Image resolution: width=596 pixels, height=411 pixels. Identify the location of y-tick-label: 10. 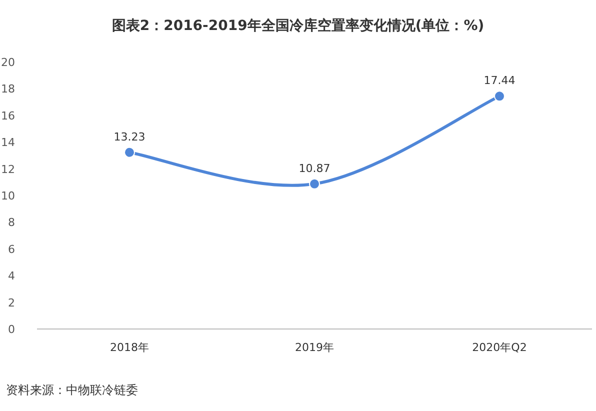
(8, 196).